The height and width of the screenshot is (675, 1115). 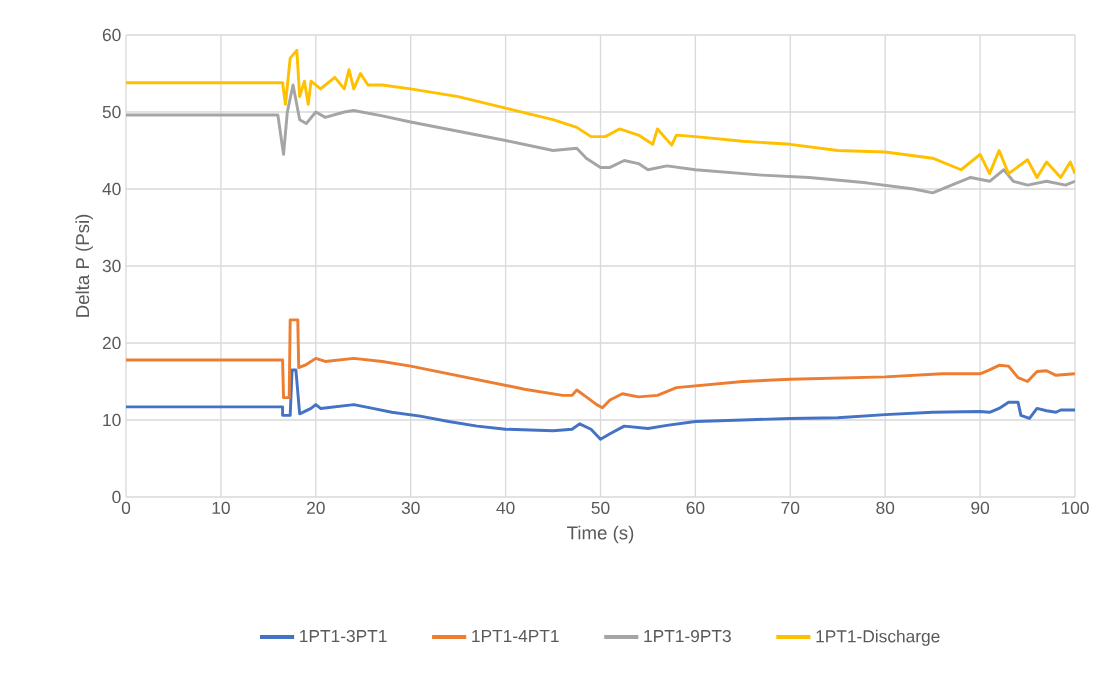 What do you see at coordinates (316, 507) in the screenshot?
I see `x-tick-label: 20` at bounding box center [316, 507].